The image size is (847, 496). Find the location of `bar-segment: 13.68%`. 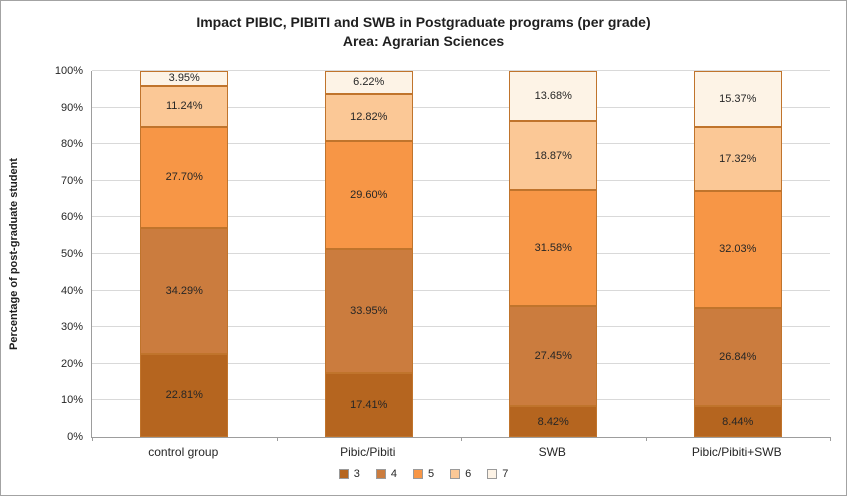

bar-segment: 13.68% is located at coordinates (553, 96).